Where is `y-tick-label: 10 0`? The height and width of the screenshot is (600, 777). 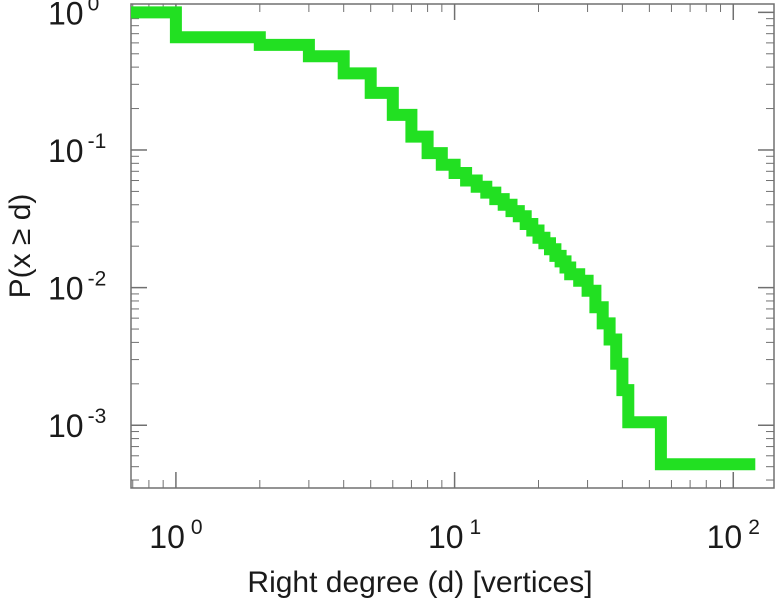
y-tick-label: 10 0 is located at coordinates (73, 15).